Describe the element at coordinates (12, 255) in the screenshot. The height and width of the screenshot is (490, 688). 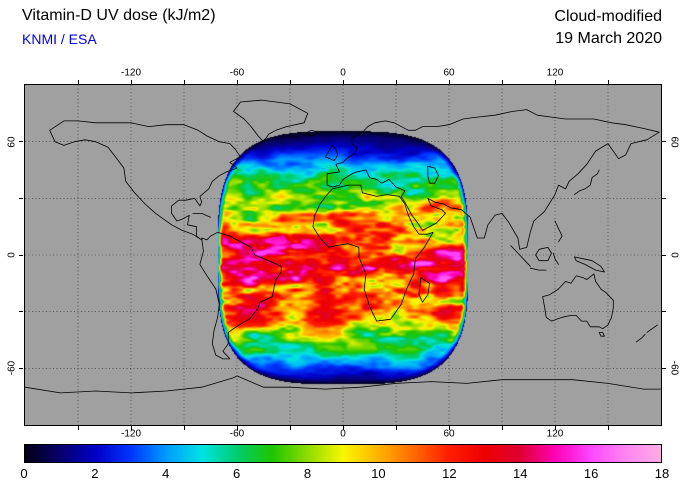
I see `lat-tick-label-left: 0` at that location.